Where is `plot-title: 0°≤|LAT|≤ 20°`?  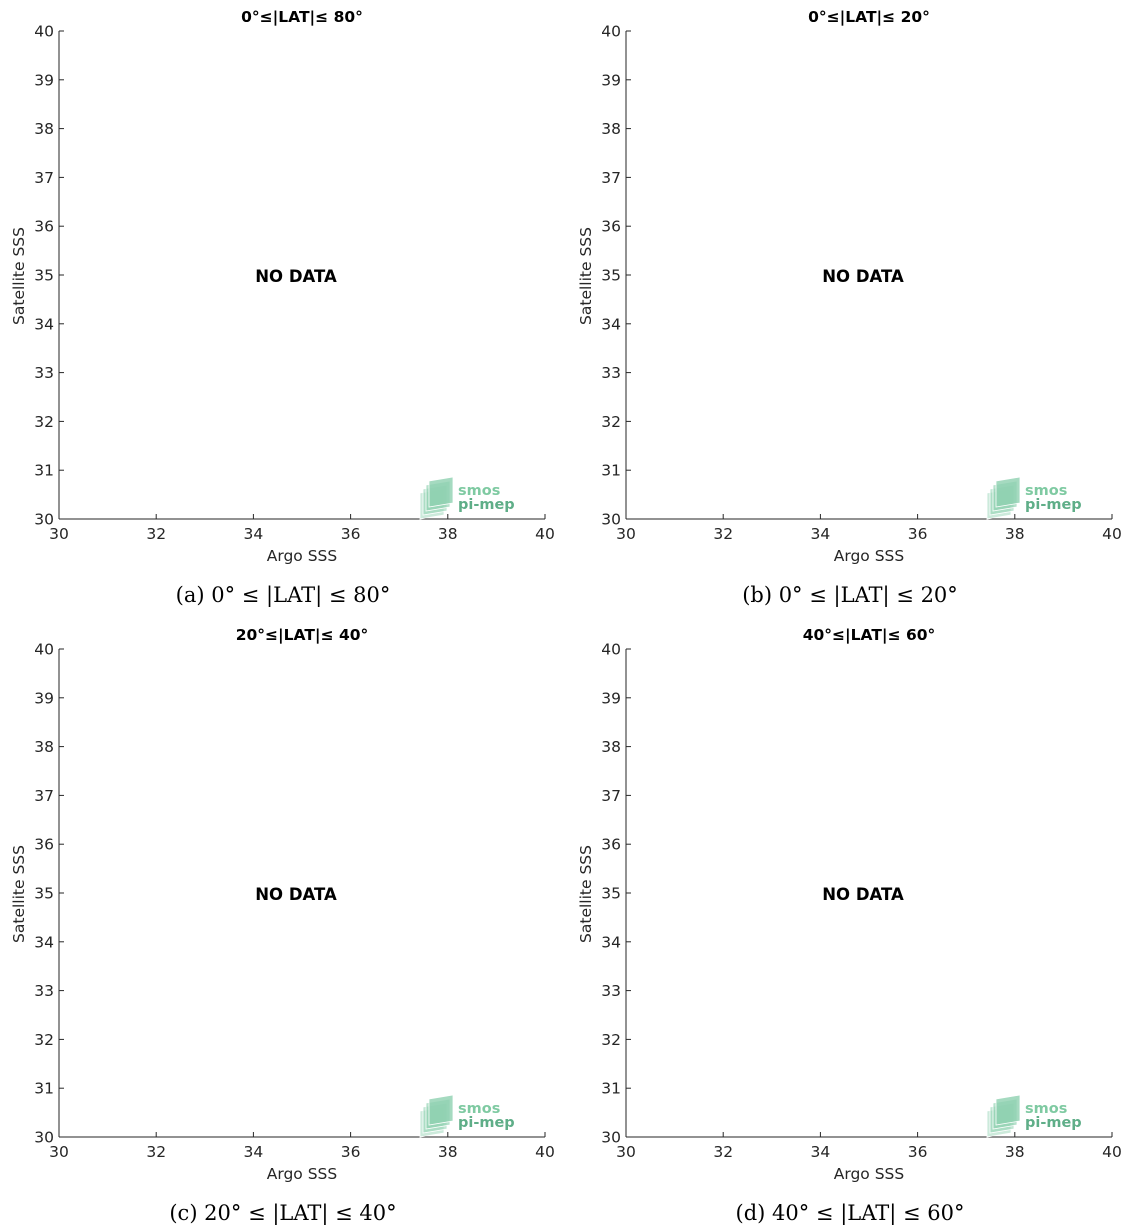 plot-title: 0°≤|LAT|≤ 20° is located at coordinates (869, 17).